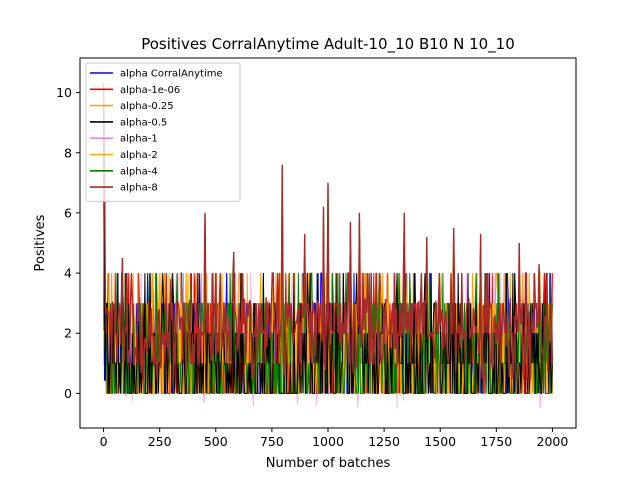 The image size is (640, 480). I want to click on x-tick-label: 1250, so click(384, 441).